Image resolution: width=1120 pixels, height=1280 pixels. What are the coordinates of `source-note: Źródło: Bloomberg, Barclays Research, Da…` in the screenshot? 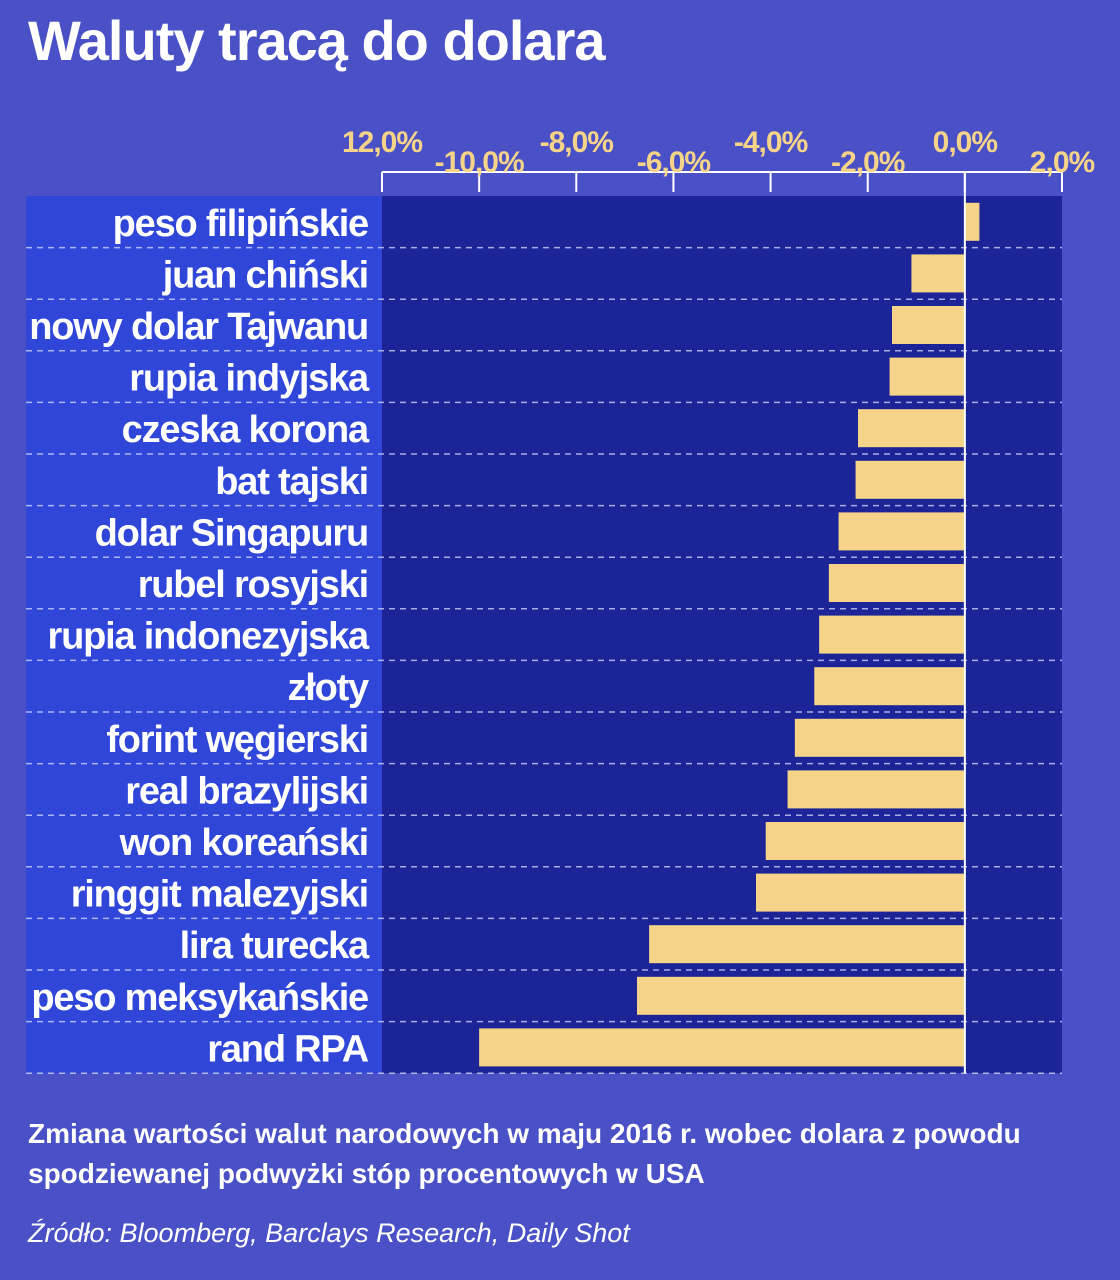 It's located at (329, 1233).